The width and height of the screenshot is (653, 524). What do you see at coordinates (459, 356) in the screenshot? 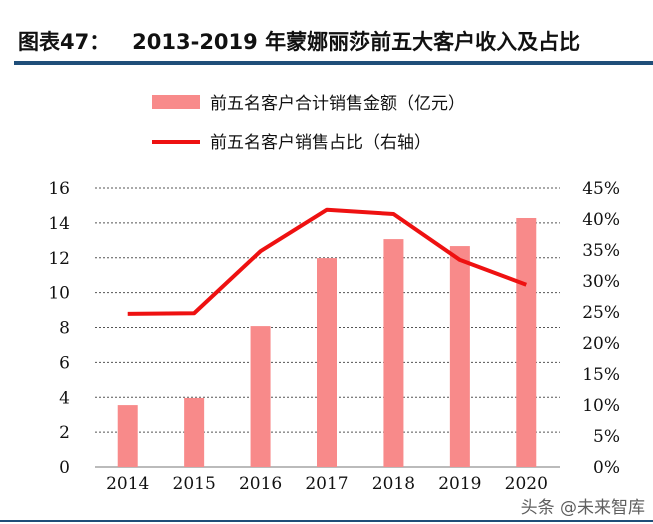
I see `bar-2019` at bounding box center [459, 356].